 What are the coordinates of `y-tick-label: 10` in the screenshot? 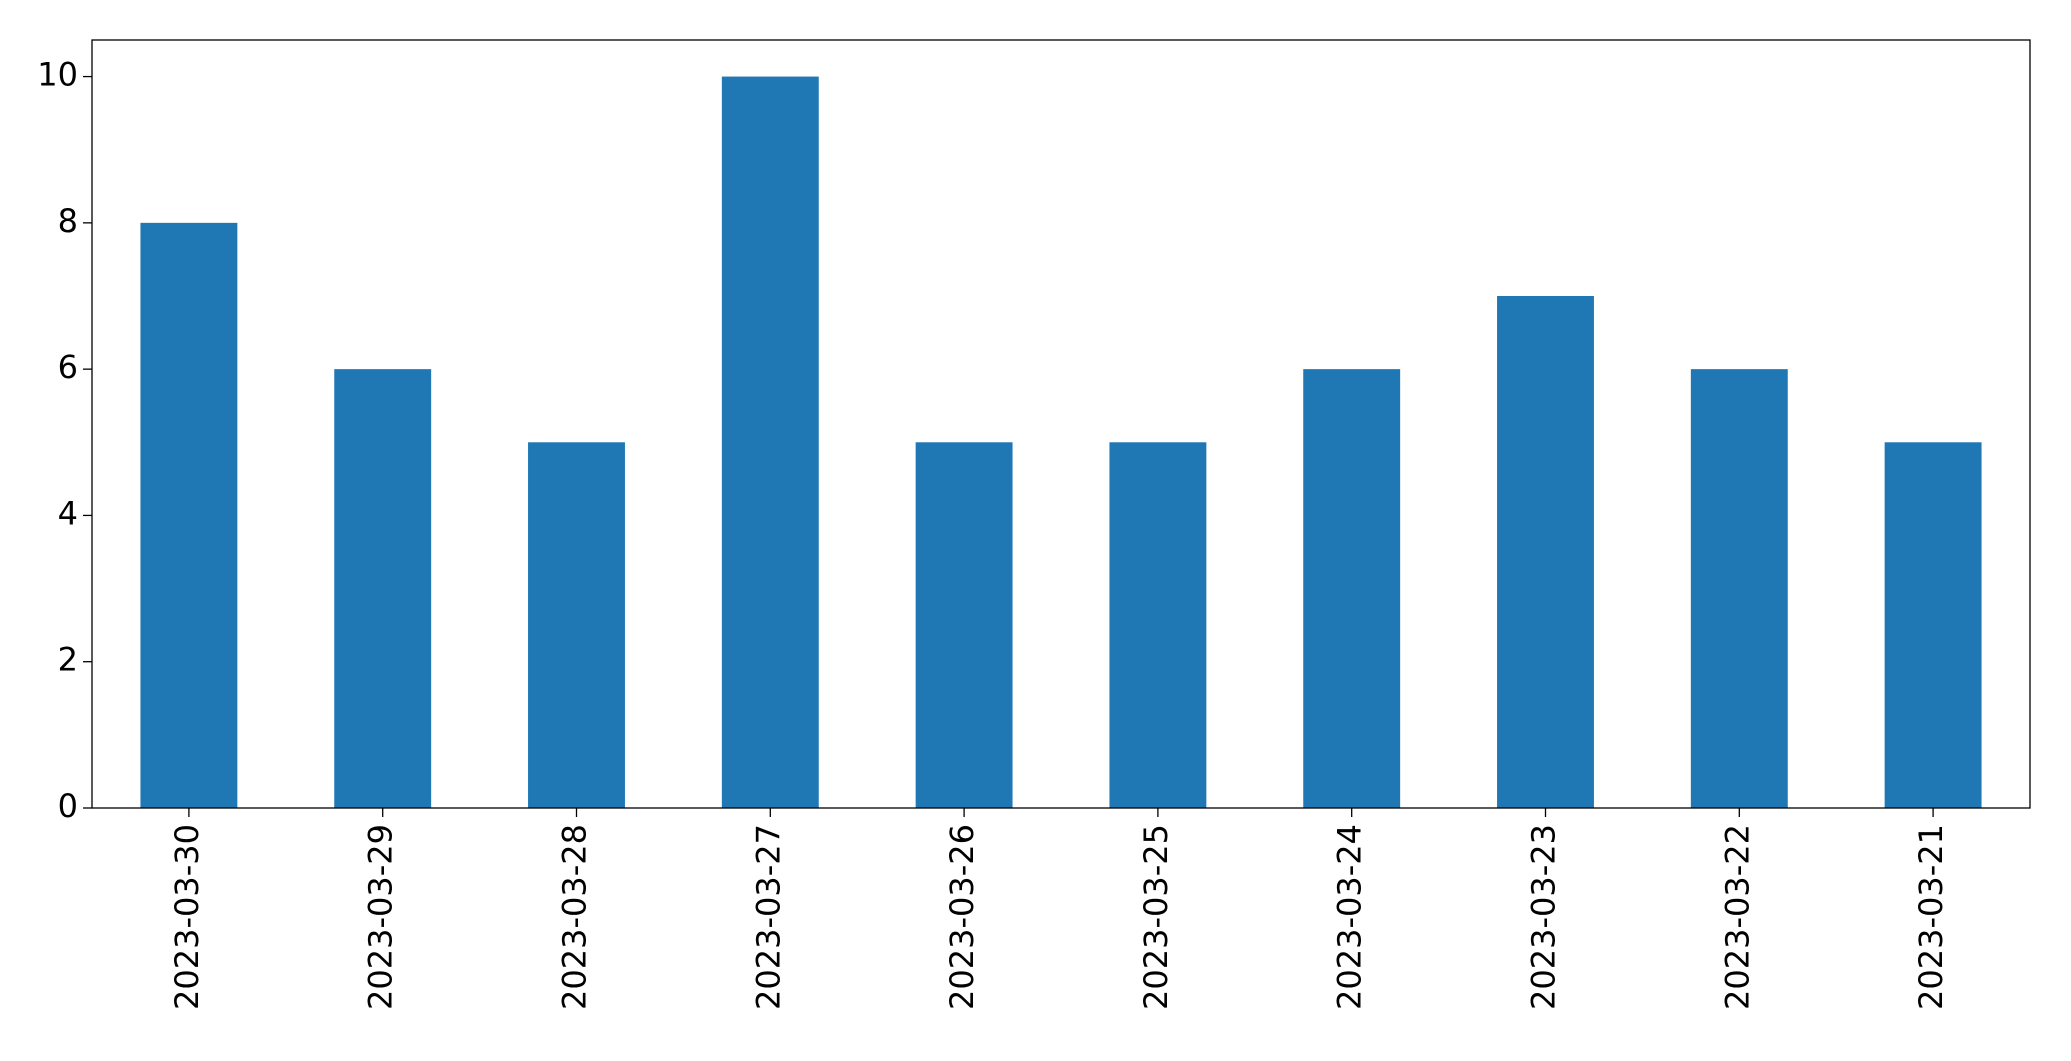 It's located at (57, 75).